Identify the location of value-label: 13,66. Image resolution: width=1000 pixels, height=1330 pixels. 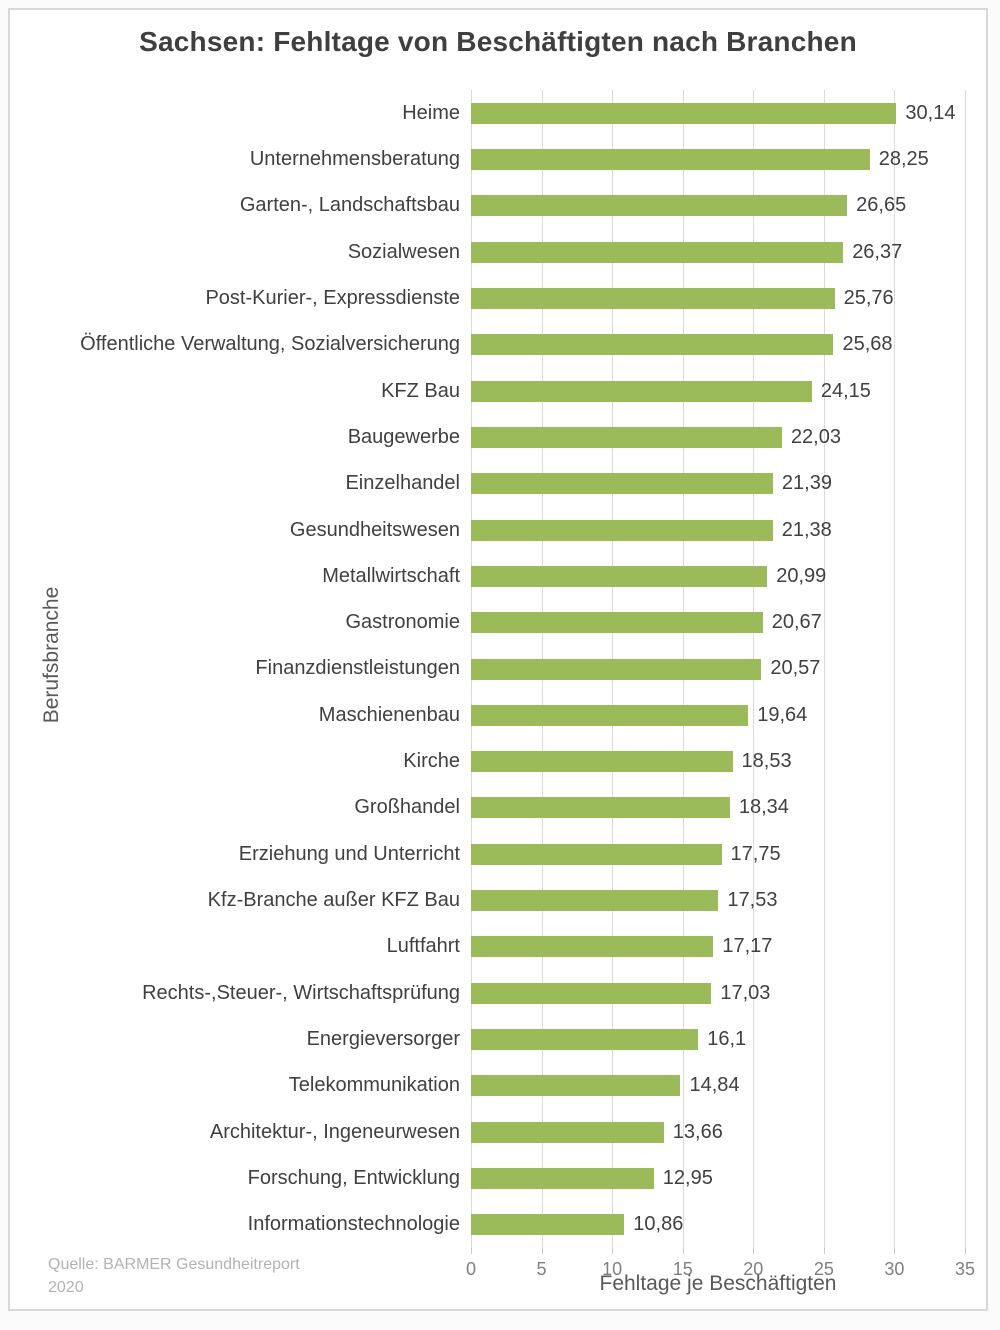
(697, 1131).